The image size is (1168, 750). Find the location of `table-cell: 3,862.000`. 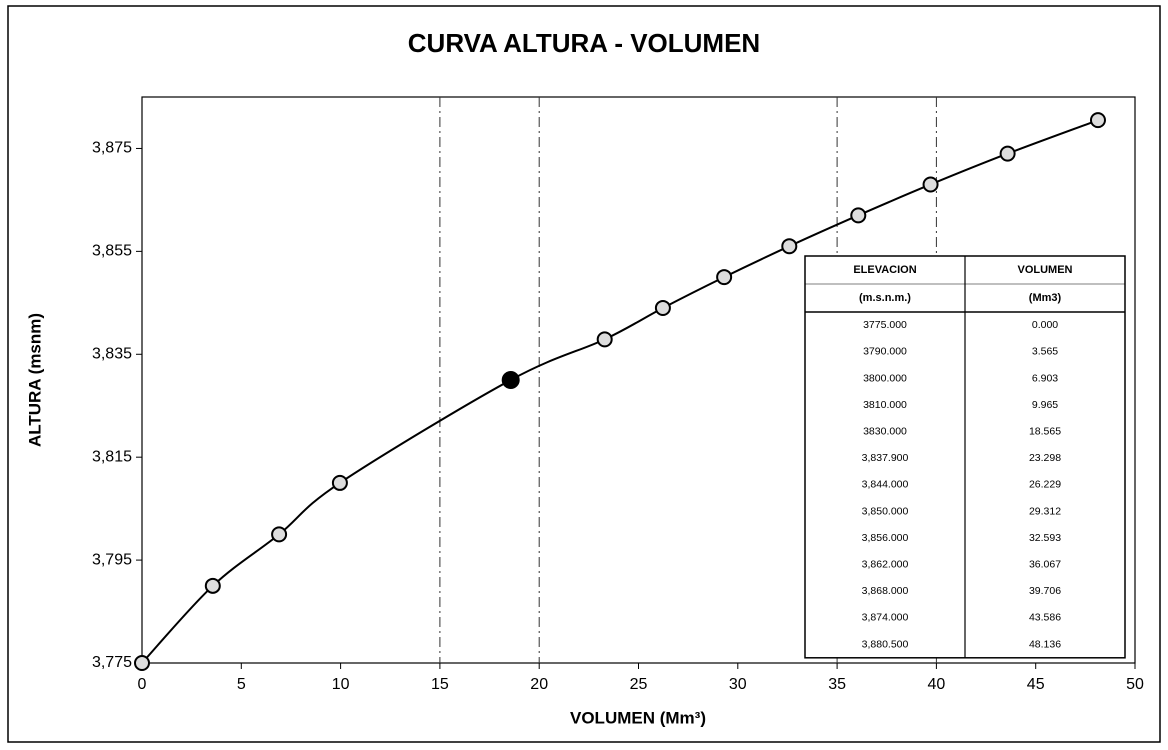

table-cell: 3,862.000 is located at coordinates (885, 564).